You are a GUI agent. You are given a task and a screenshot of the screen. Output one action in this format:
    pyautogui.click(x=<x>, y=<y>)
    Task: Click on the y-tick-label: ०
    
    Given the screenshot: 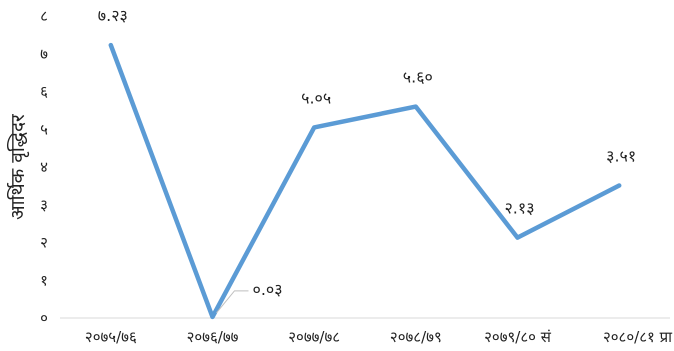 What is the action you would take?
    pyautogui.click(x=44, y=318)
    